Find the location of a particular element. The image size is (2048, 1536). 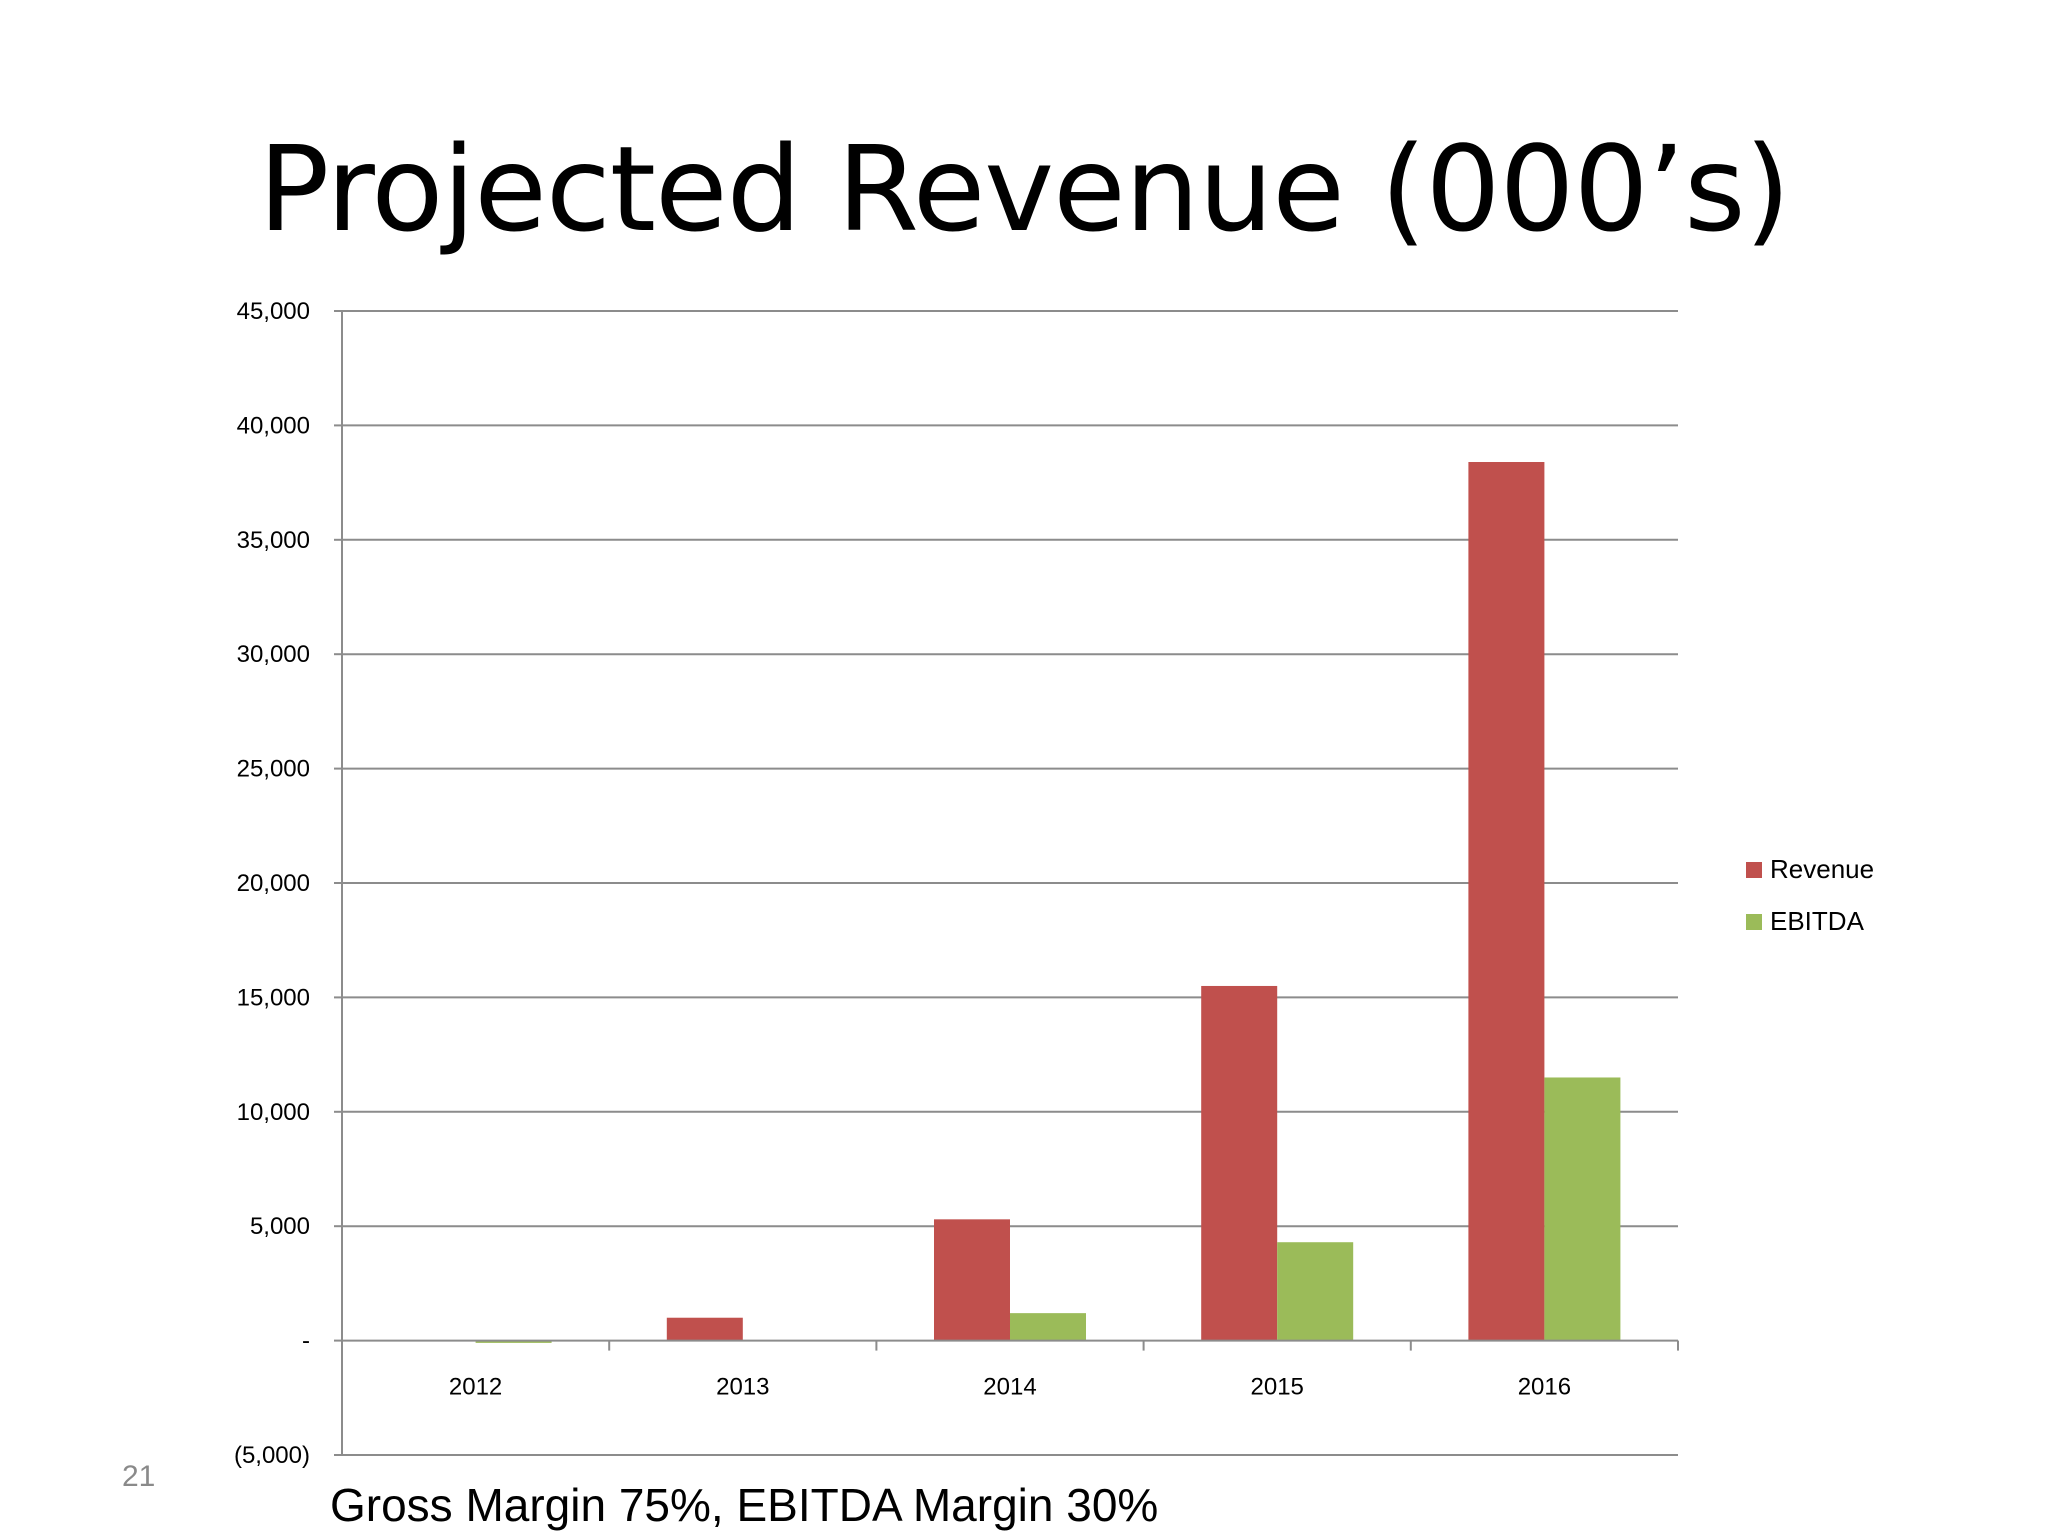

legend-swatch-ebitda is located at coordinates (1754, 922).